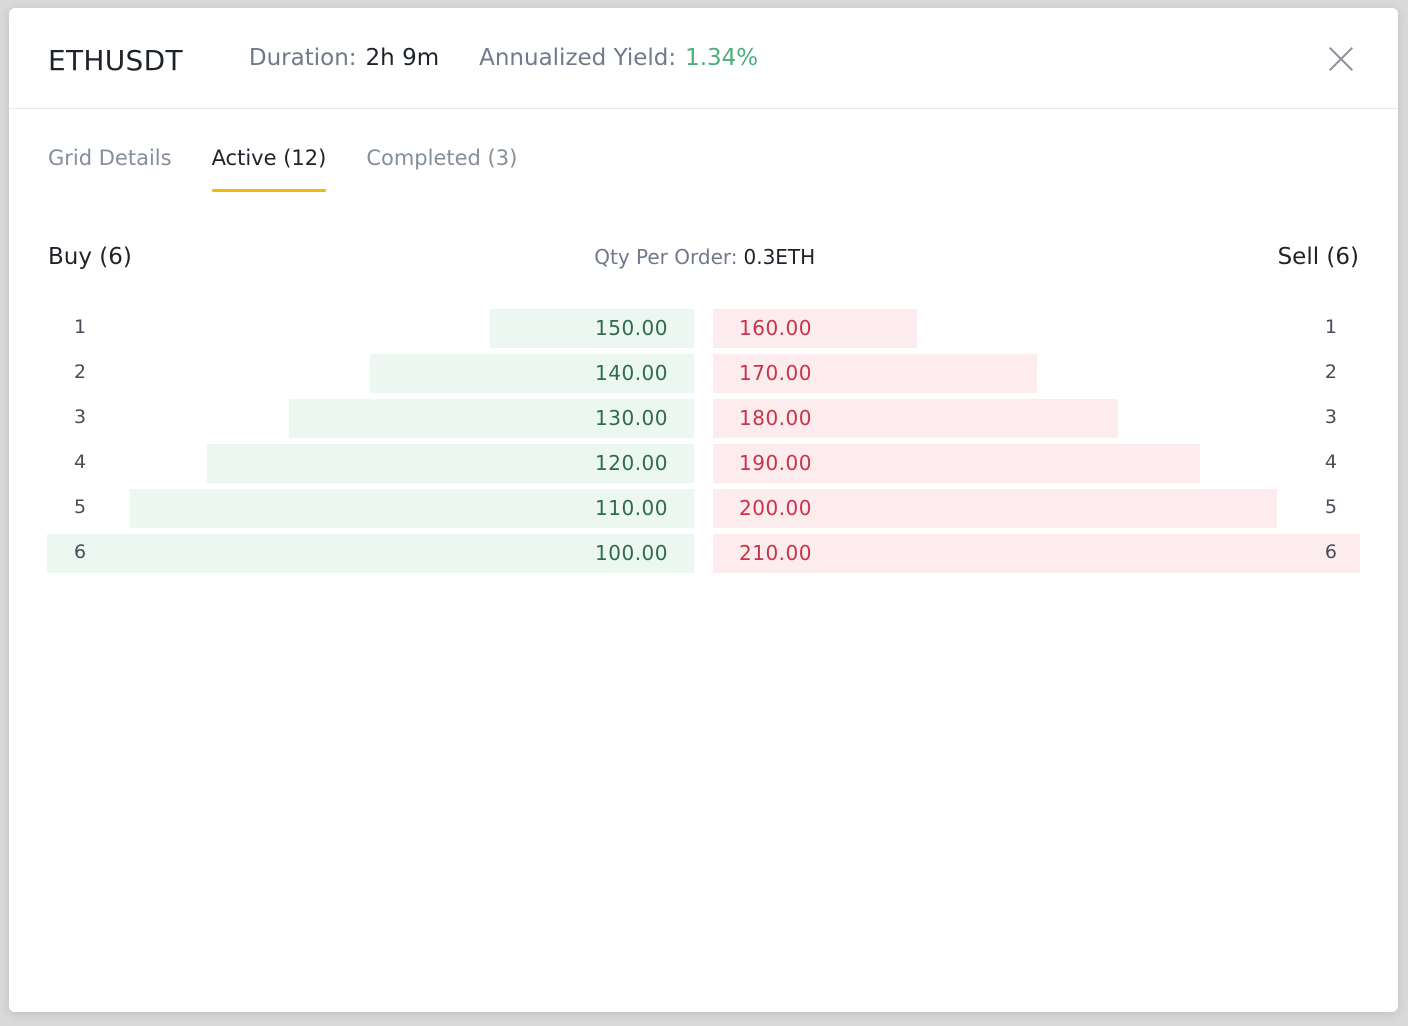 This screenshot has width=1408, height=1026. Describe the element at coordinates (775, 508) in the screenshot. I see `sell-price: 200.00` at that location.